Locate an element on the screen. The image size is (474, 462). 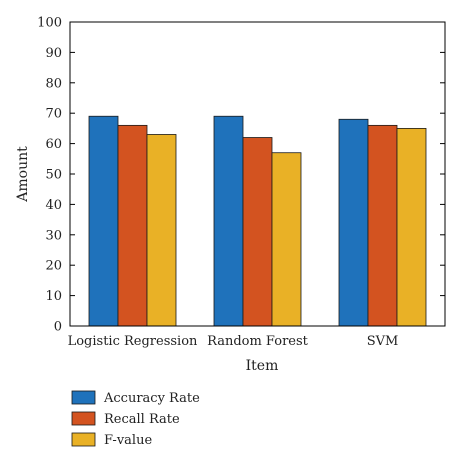
legend-label: Recall Rate is located at coordinates (142, 419).